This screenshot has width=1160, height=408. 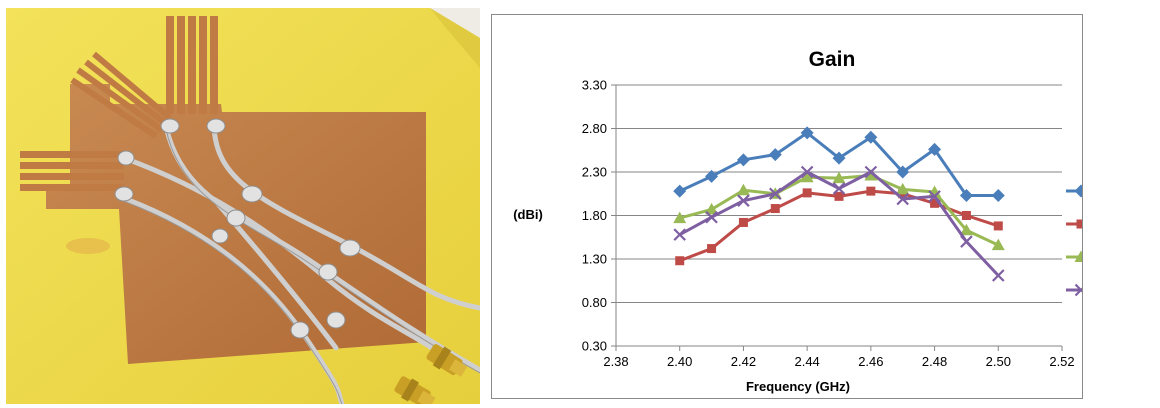 What do you see at coordinates (798, 386) in the screenshot?
I see `x-axis-title: Frequency (GHz)` at bounding box center [798, 386].